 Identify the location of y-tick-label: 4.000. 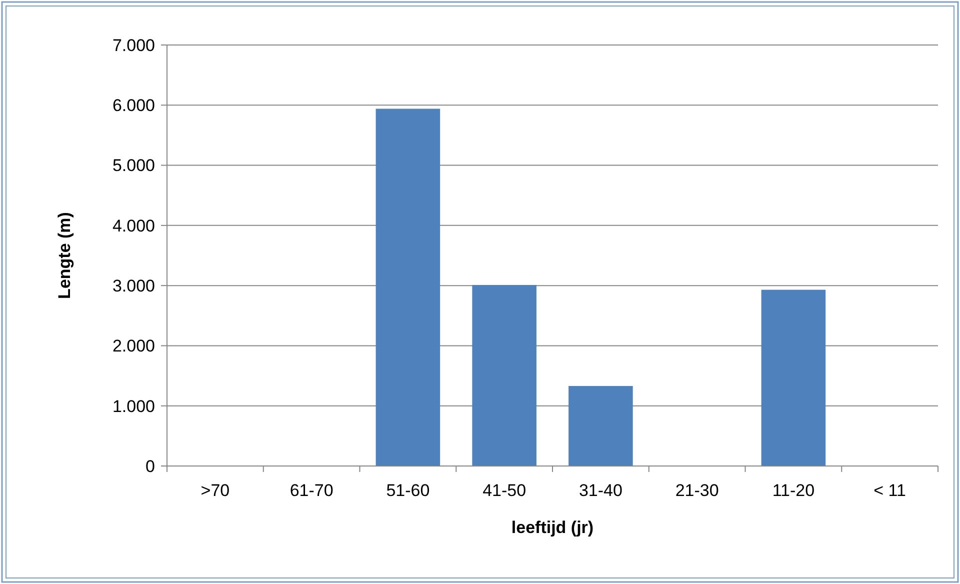
(133, 226).